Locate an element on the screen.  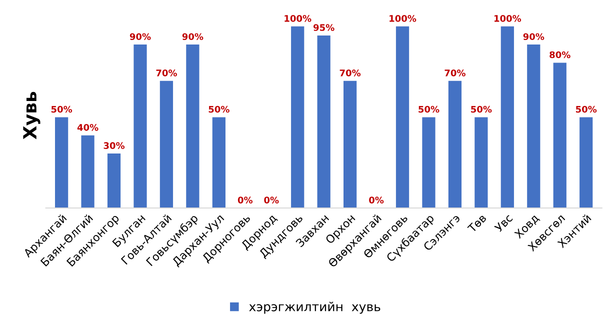
data-label: 95% is located at coordinates (323, 27).